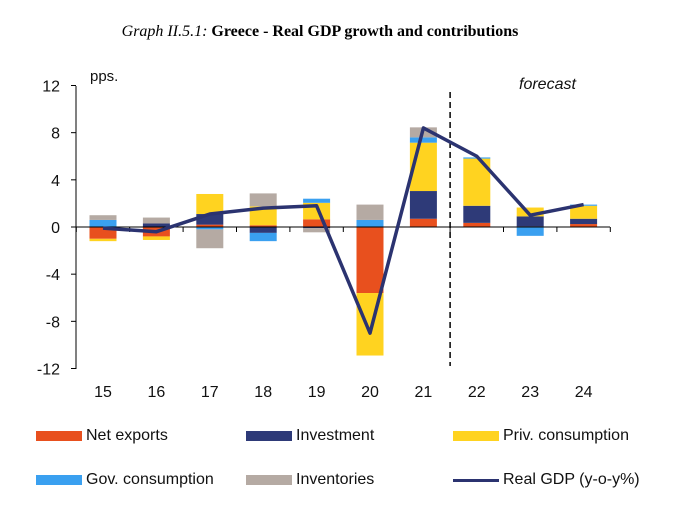 This screenshot has height=516, width=683. Describe the element at coordinates (48, 370) in the screenshot. I see `y-tick-label: -12` at that location.